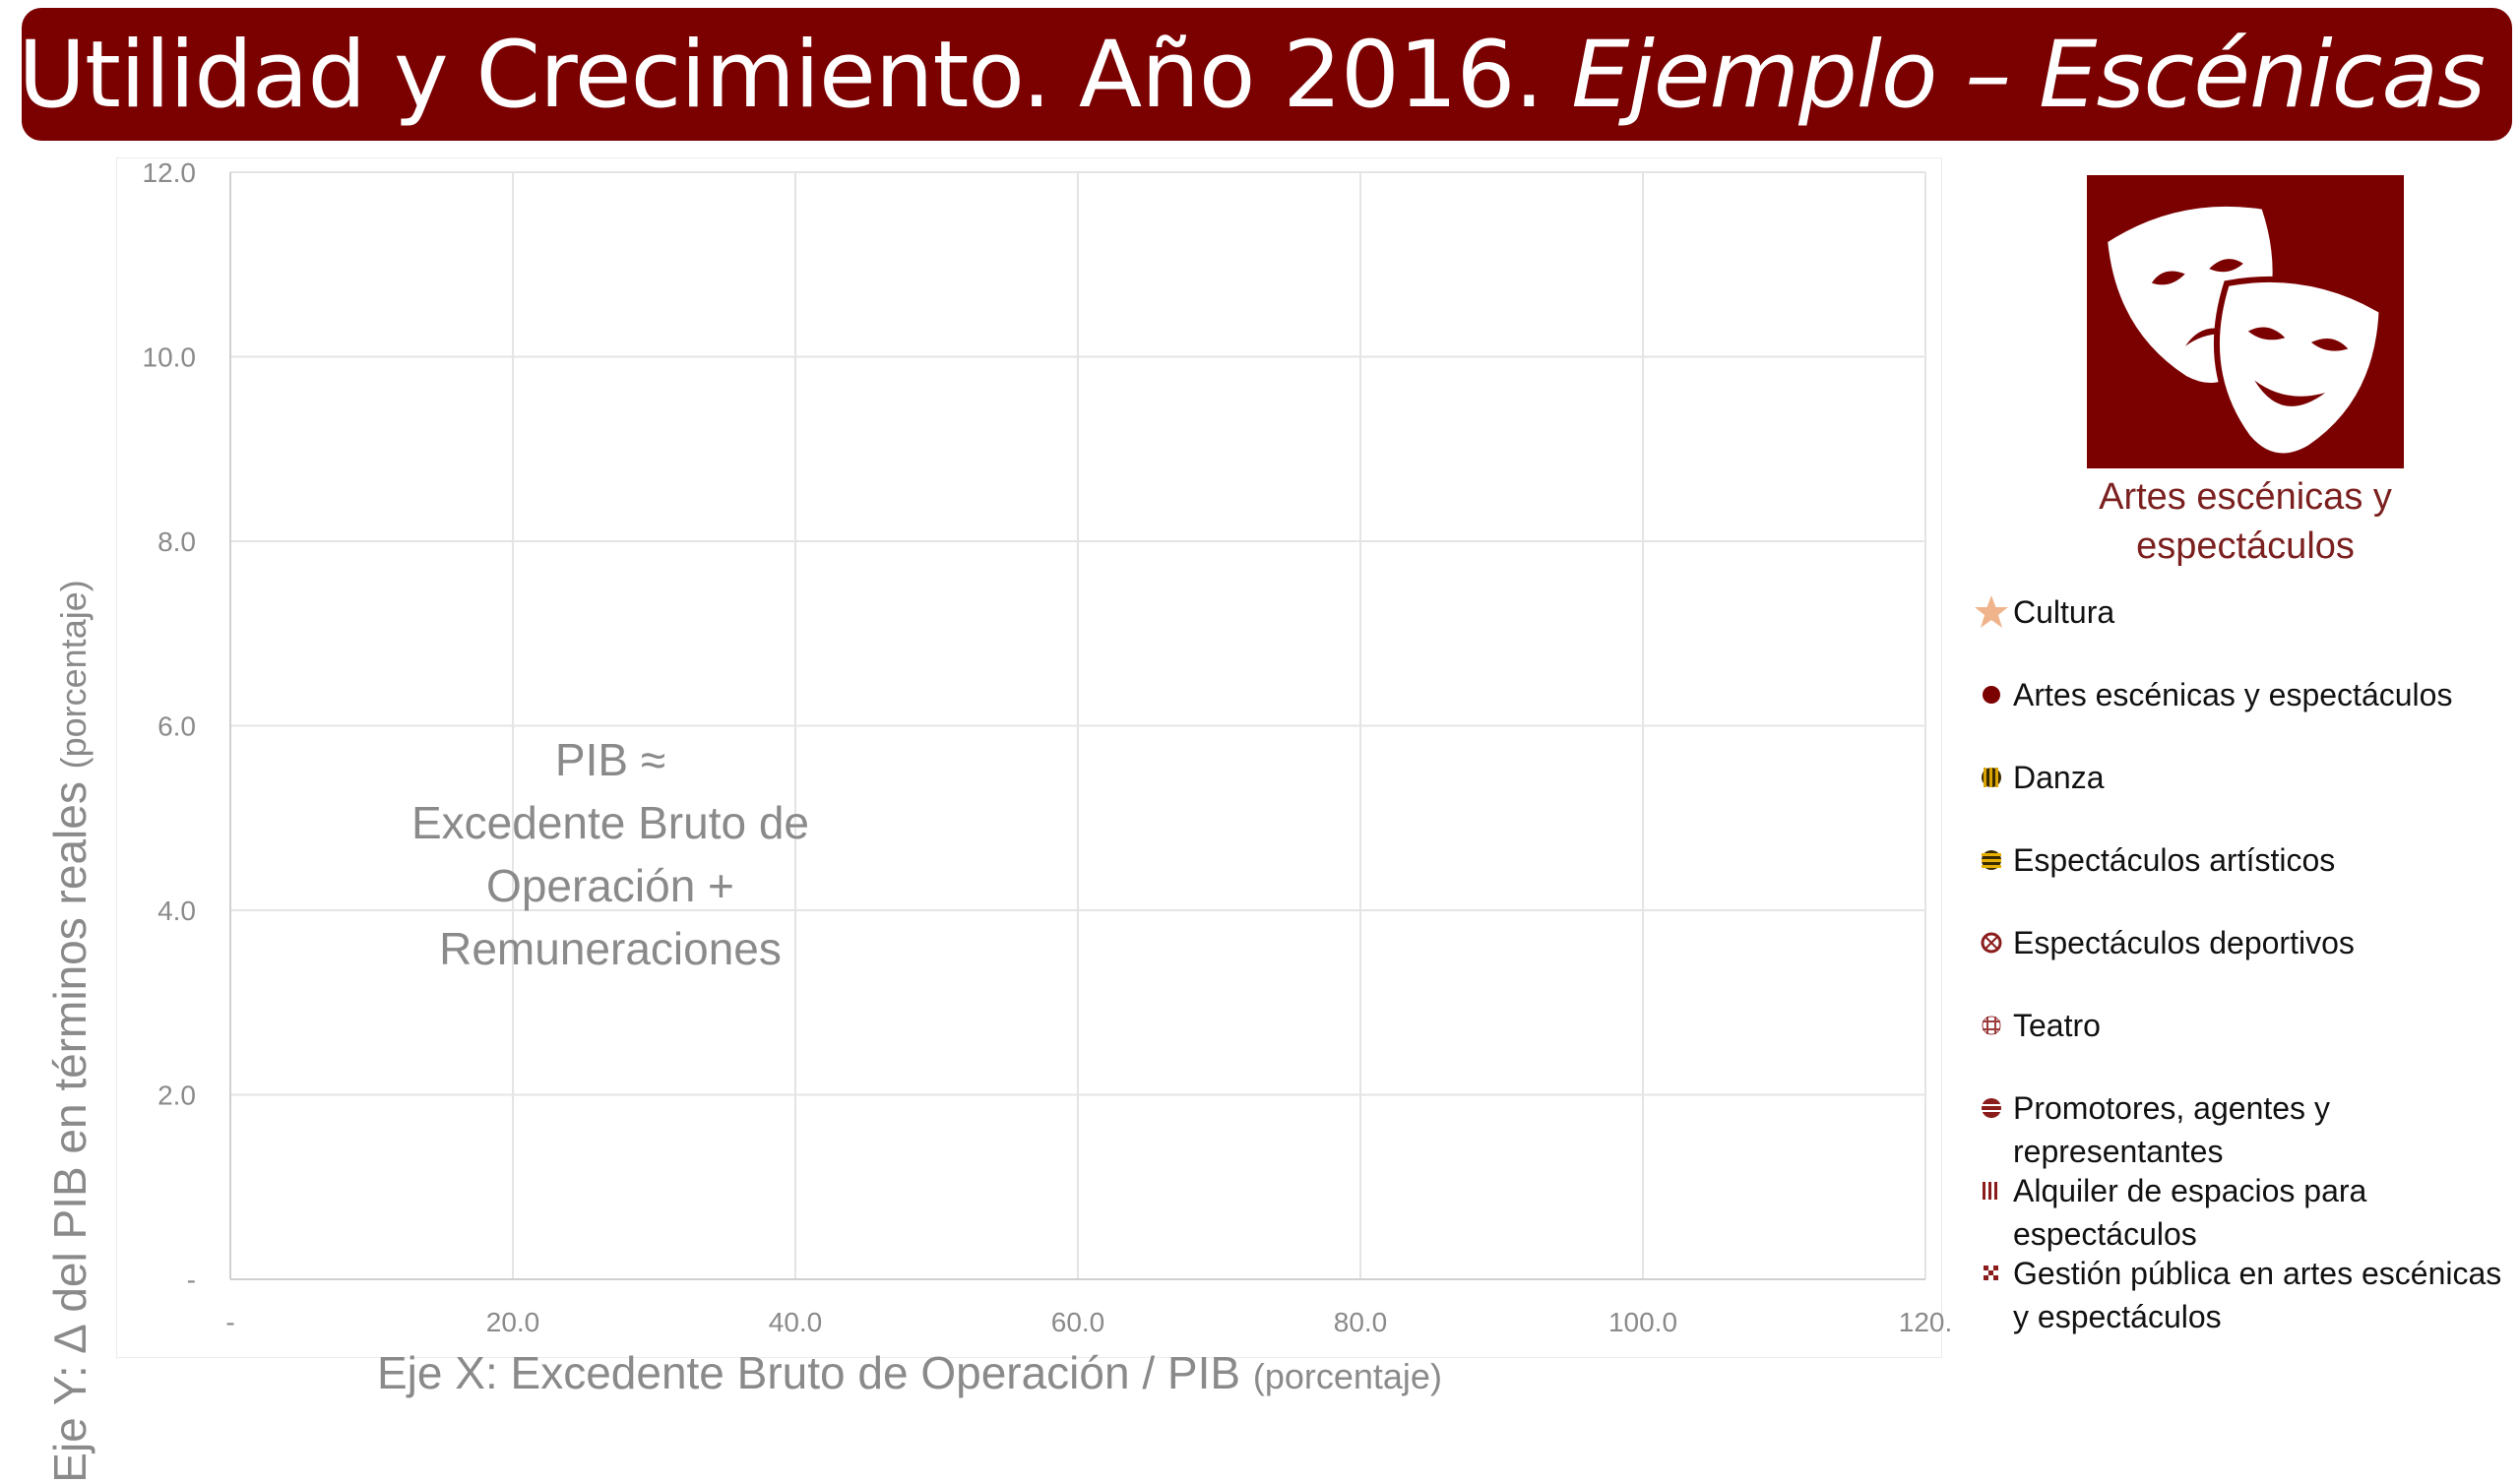 This screenshot has height=1483, width=2520. What do you see at coordinates (191, 1280) in the screenshot?
I see `y-tick-label: -` at bounding box center [191, 1280].